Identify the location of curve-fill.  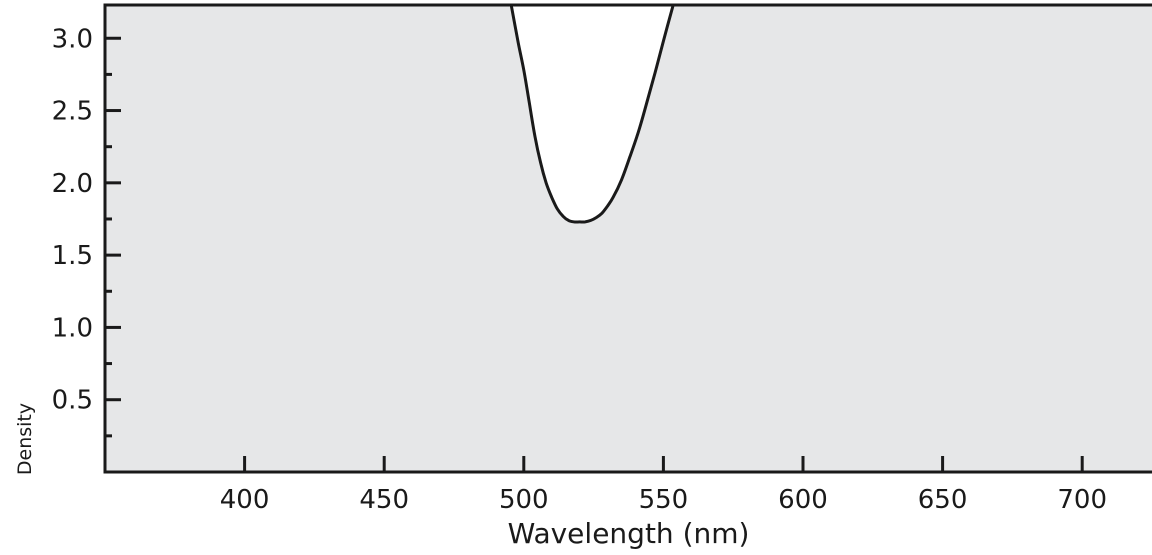
(592, 113).